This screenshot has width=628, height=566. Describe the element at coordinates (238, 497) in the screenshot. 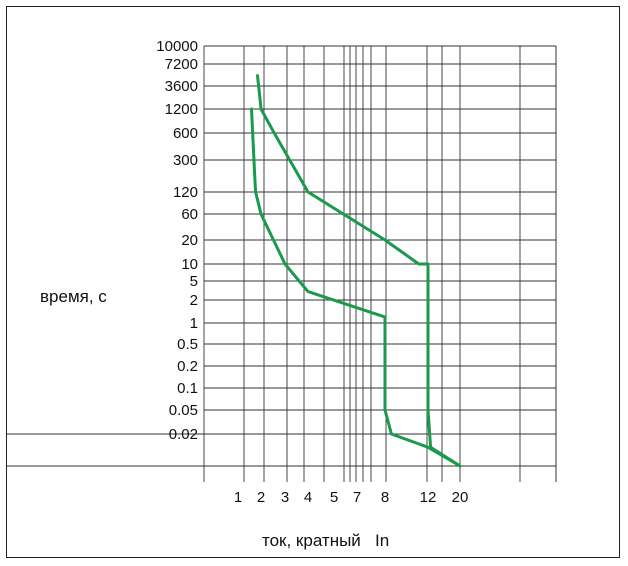

I see `x-tick-label: 1` at that location.